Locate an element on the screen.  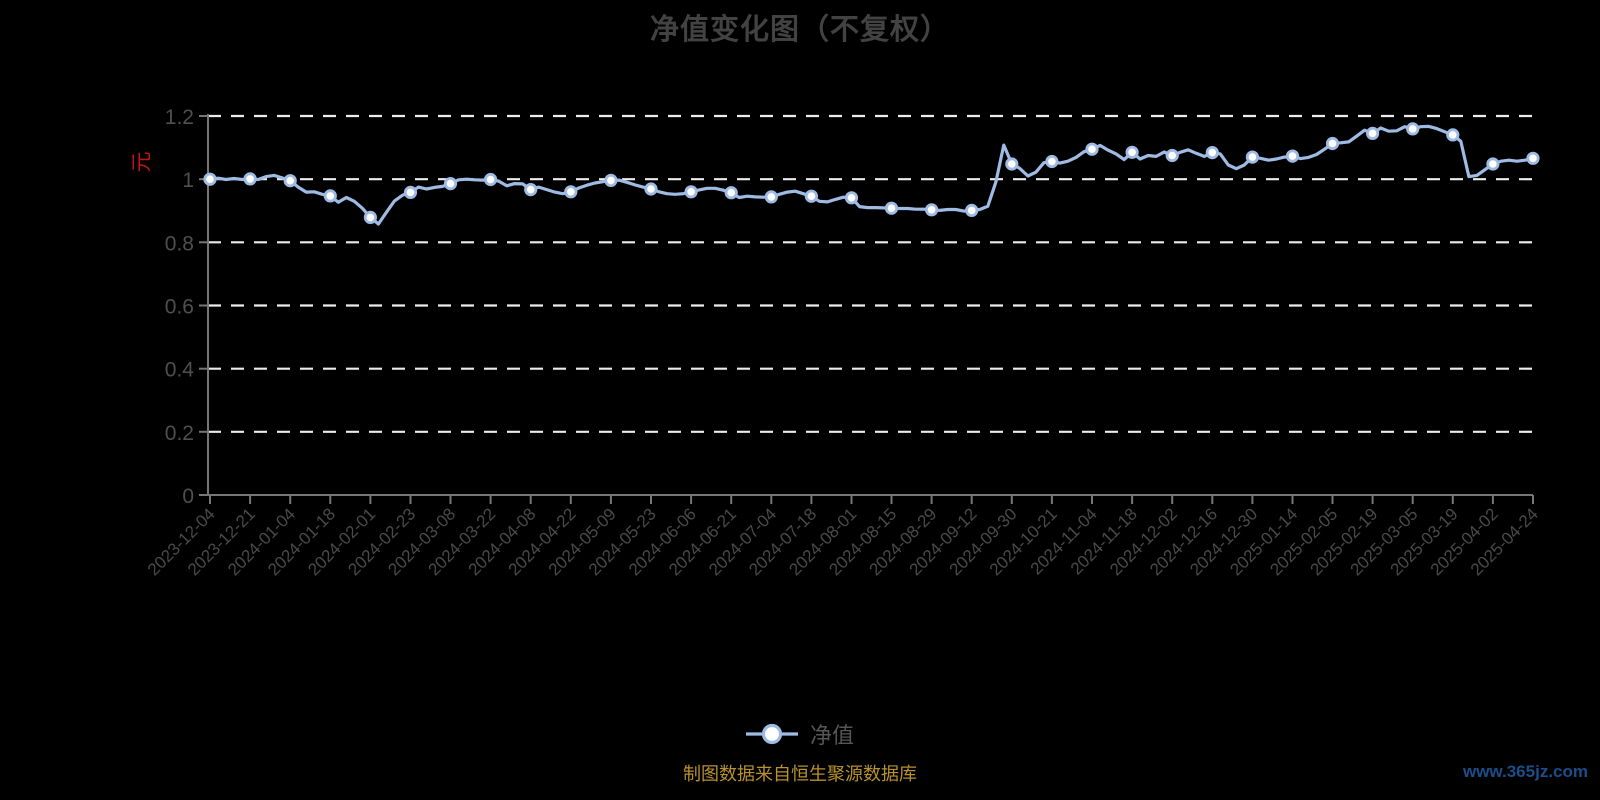
y-tick-label: 0 is located at coordinates (188, 496).